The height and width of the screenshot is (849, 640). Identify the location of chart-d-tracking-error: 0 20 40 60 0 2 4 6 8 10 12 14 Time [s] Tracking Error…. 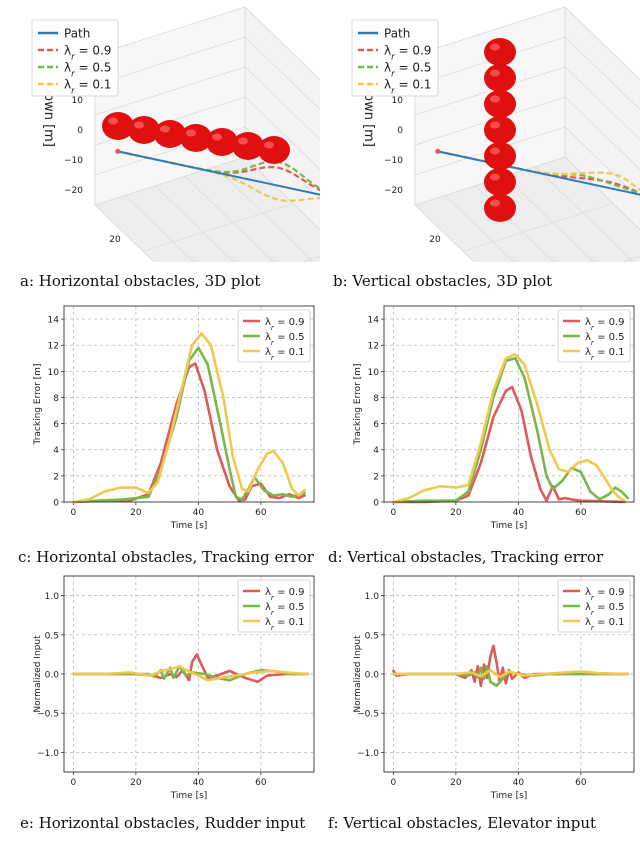
(494, 418).